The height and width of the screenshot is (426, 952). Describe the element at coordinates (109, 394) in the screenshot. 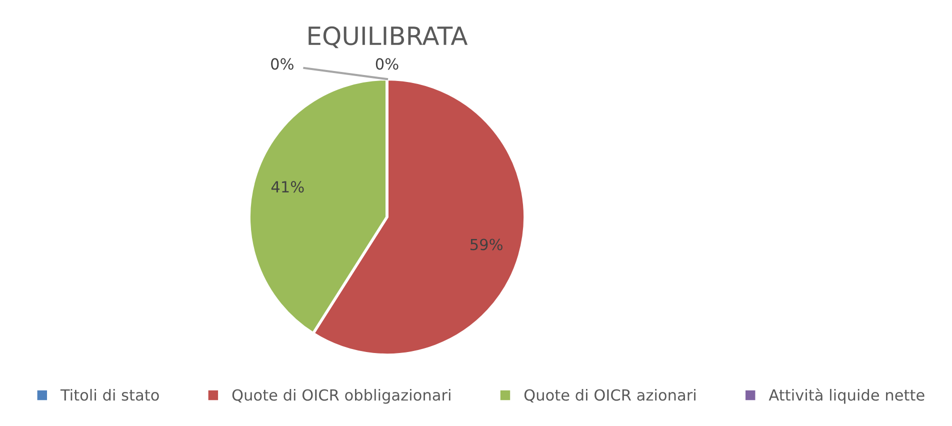

I see `legend-label: Titoli di stato` at that location.